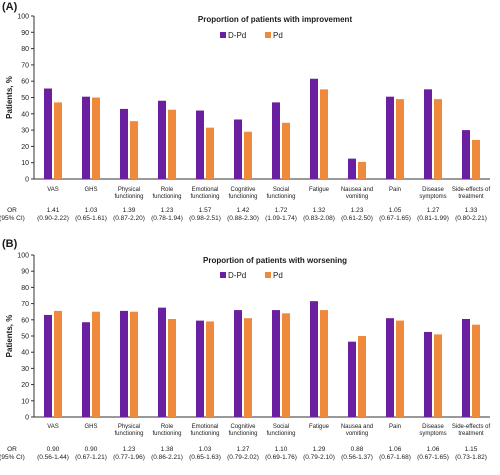 The width and height of the screenshot is (500, 475). Describe the element at coordinates (25, 337) in the screenshot. I see `y-tick-label: 50` at that location.